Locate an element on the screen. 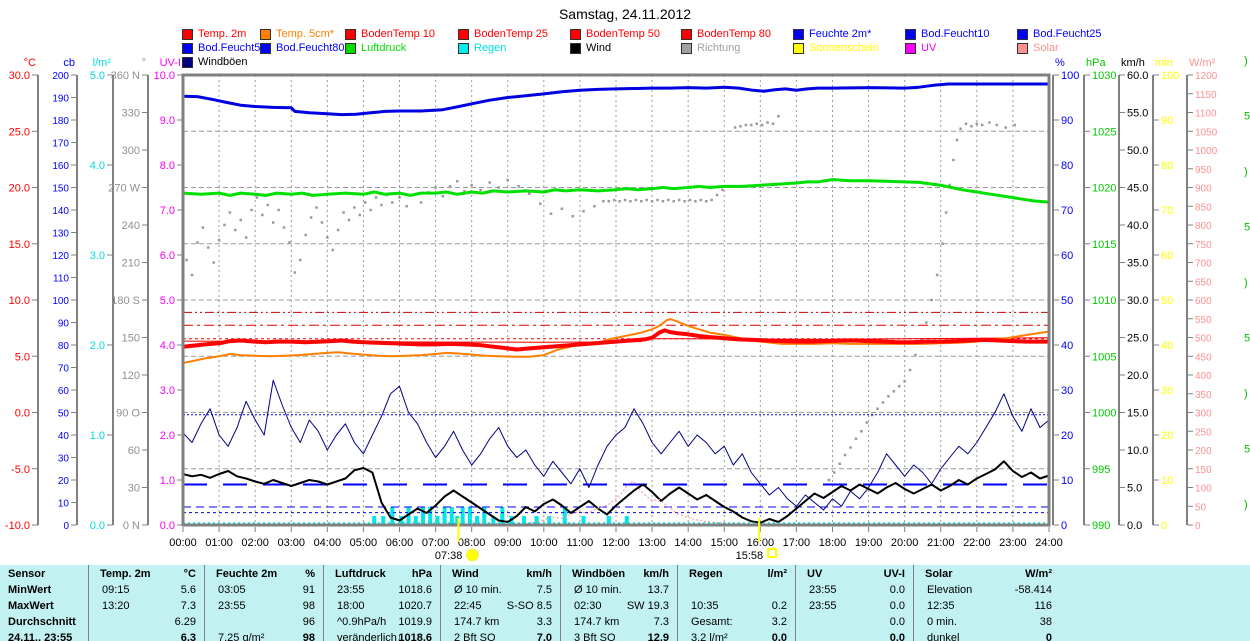 This screenshot has width=1250, height=641. table-cell-time: 23:55 is located at coordinates (232, 606).